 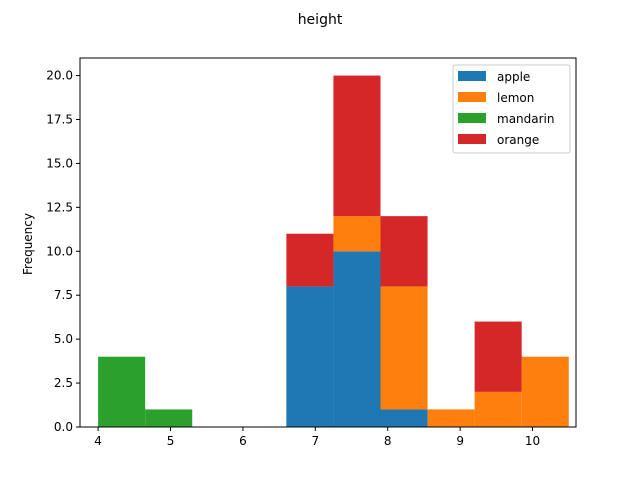 What do you see at coordinates (388, 441) in the screenshot?
I see `x-tick-label-4: 8` at bounding box center [388, 441].